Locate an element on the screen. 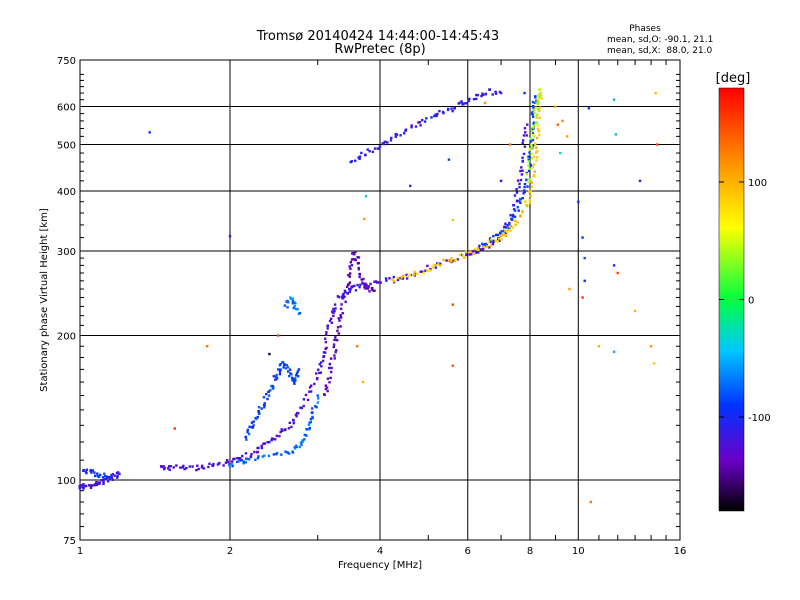 The image size is (800, 600). y-tick-label: 500 is located at coordinates (66, 146).